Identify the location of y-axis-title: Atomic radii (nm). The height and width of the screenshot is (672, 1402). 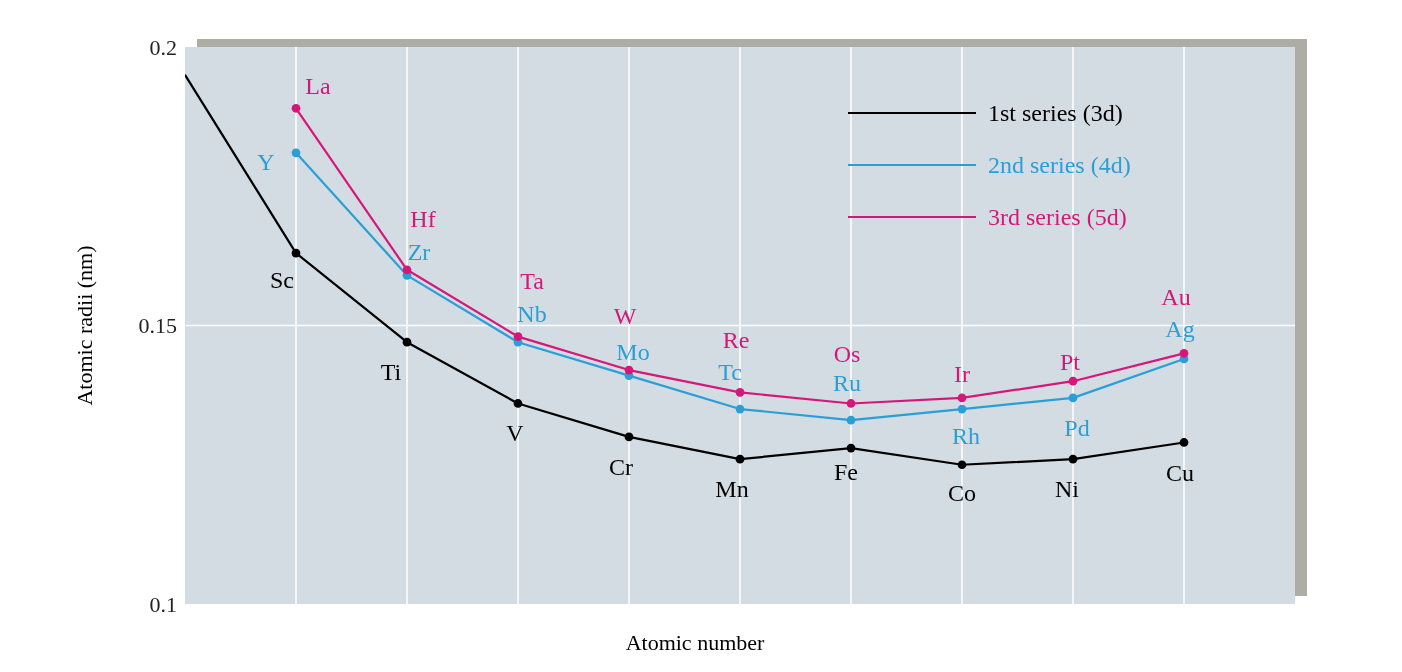
(84, 325).